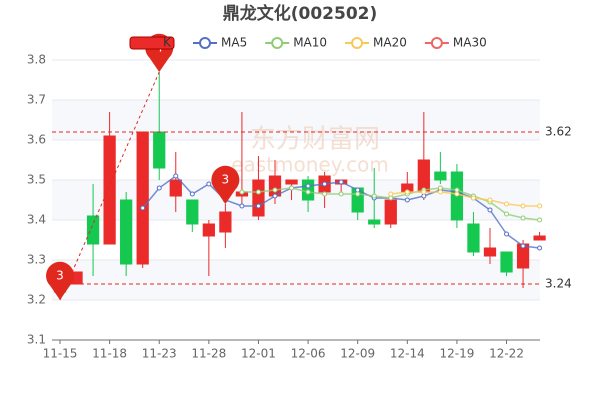  I want to click on x-tick-label: 12-19, so click(456, 354).